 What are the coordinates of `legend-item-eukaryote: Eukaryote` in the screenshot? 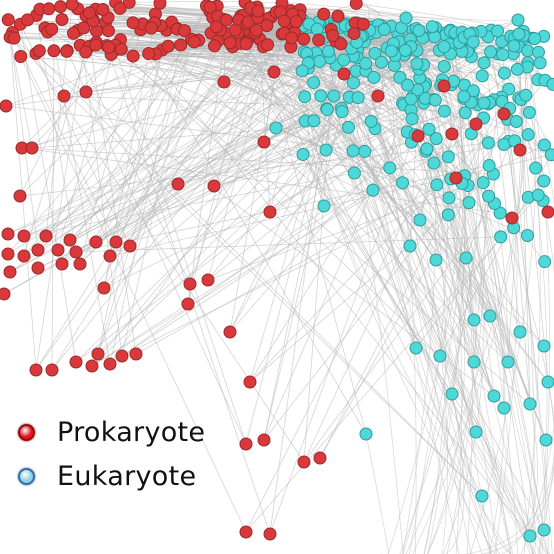 It's located at (111, 476).